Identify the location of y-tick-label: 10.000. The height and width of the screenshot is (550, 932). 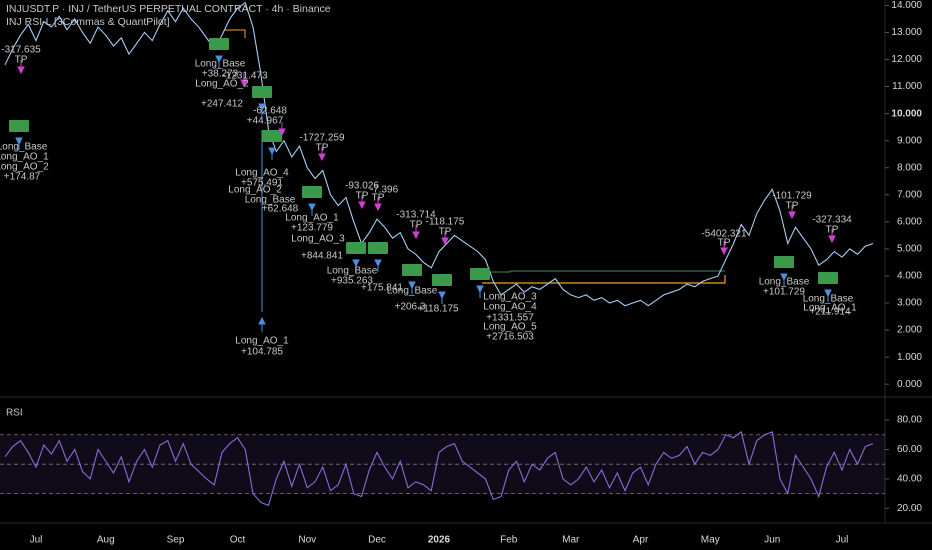
(906, 113).